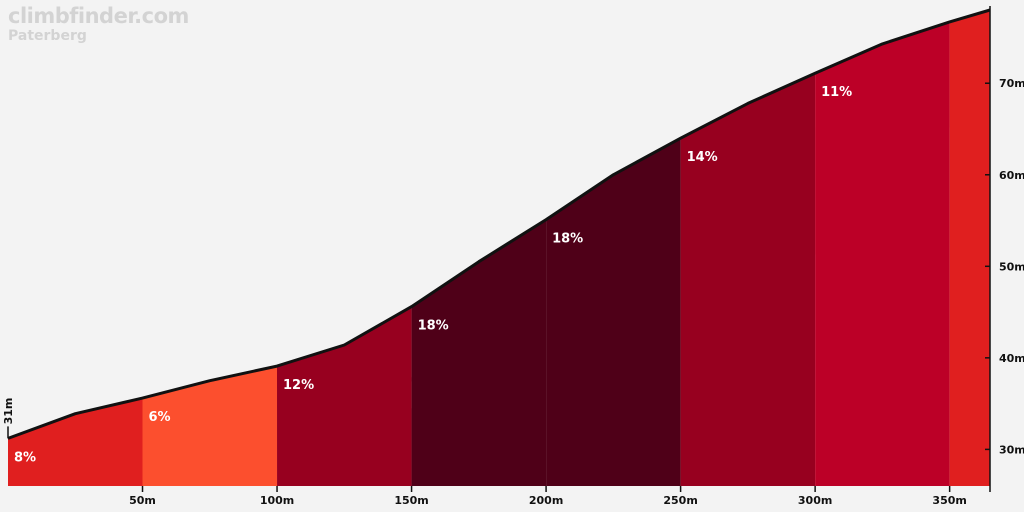 The image size is (1024, 512). What do you see at coordinates (8, 411) in the screenshot?
I see `start-elevation-label: 31m` at bounding box center [8, 411].